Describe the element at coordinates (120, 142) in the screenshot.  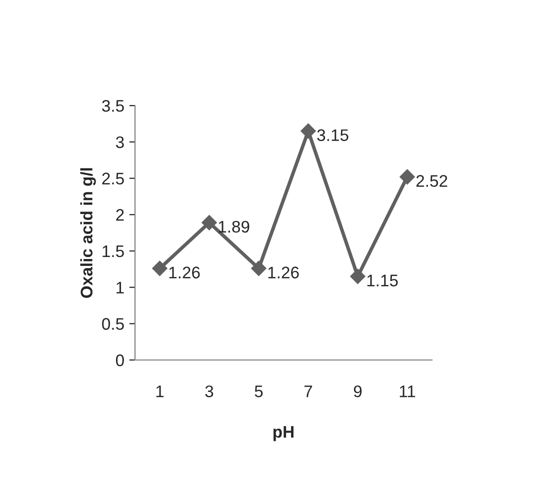
I see `y-tick-label: 3` at that location.